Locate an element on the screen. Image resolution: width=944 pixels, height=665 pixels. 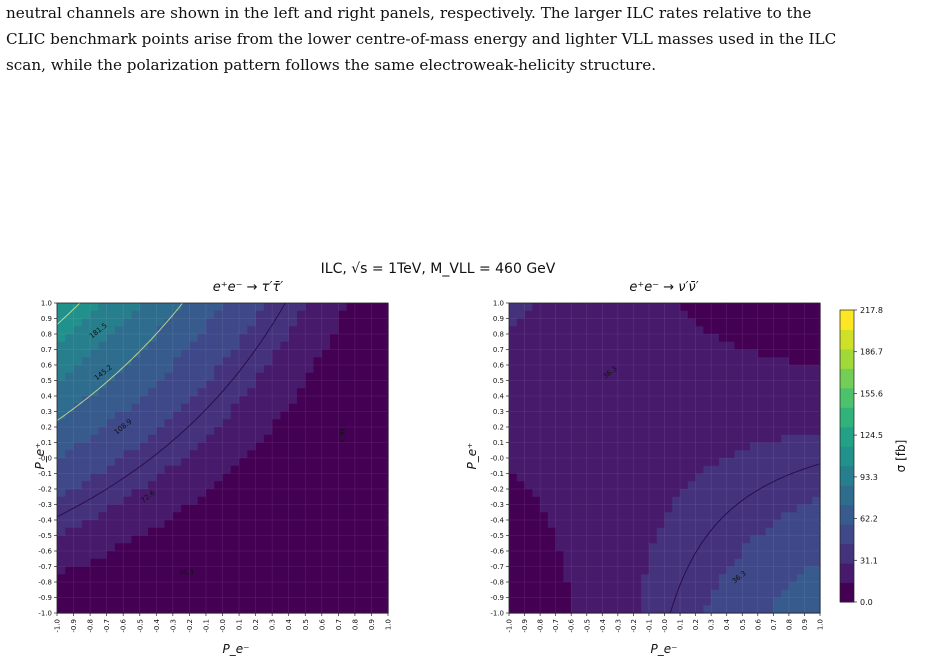
x-tick-label: -1.0 is located at coordinates (58, 626).